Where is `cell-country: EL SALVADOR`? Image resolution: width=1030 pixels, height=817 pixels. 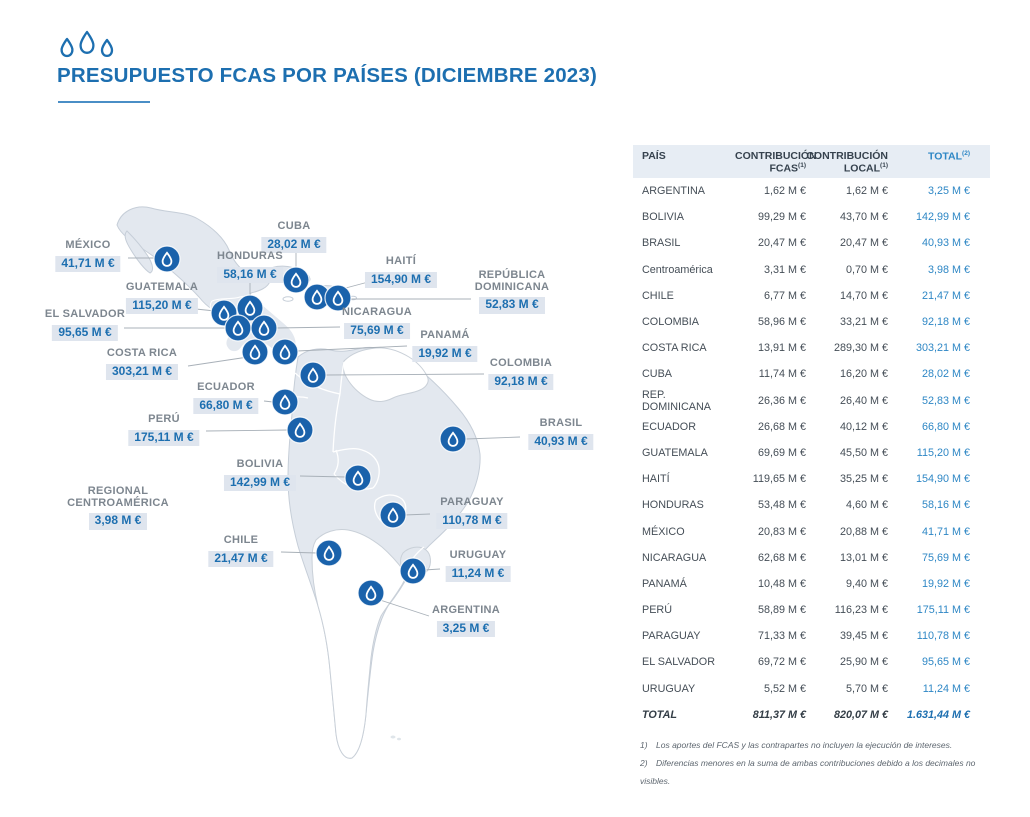
cell-country: EL SALVADOR is located at coordinates (679, 662).